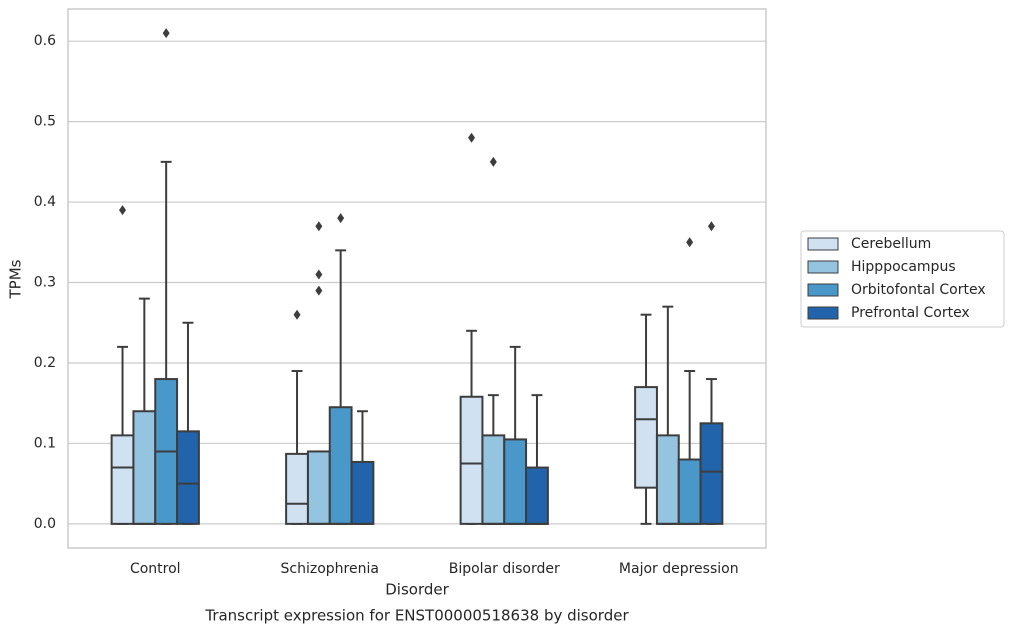 This screenshot has height=634, width=1014. Describe the element at coordinates (155, 569) in the screenshot. I see `x-tick-label: Control` at that location.